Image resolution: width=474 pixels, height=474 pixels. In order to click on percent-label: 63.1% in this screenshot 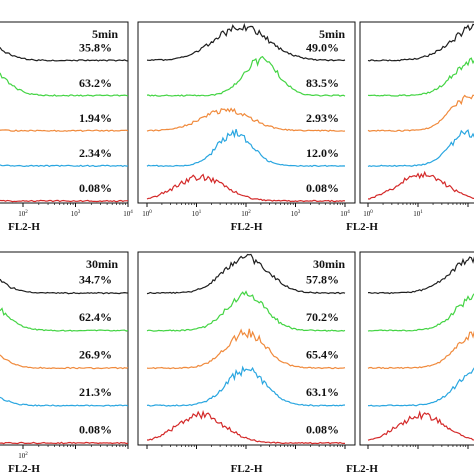, I will do `click(322, 392)`.